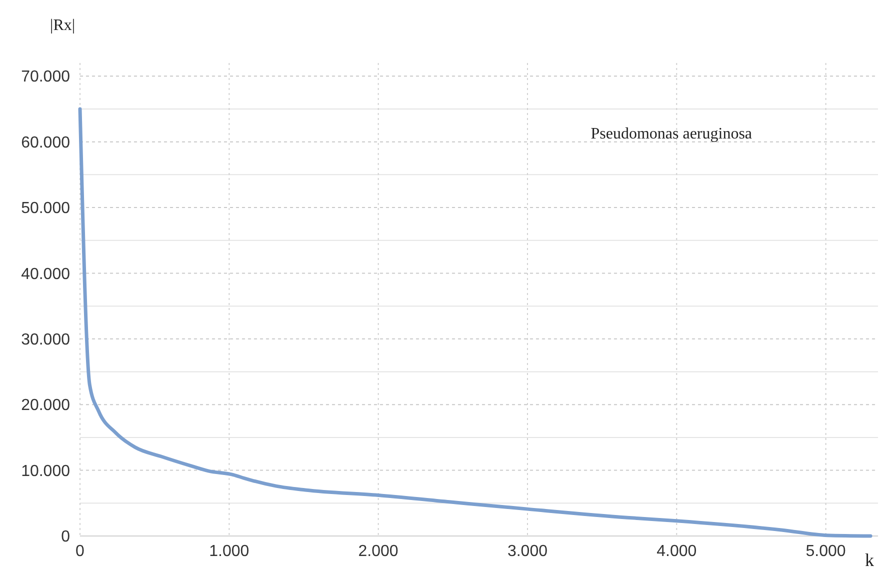  I want to click on y-tick-label: 20.000, so click(45, 405).